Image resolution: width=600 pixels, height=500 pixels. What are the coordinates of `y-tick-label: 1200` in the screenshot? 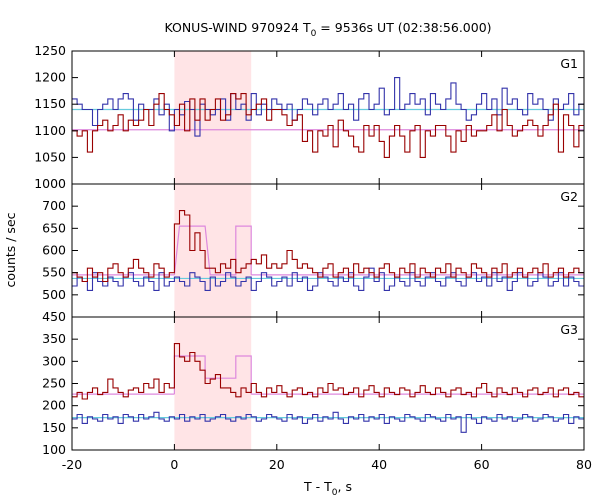 It's located at (50, 77).